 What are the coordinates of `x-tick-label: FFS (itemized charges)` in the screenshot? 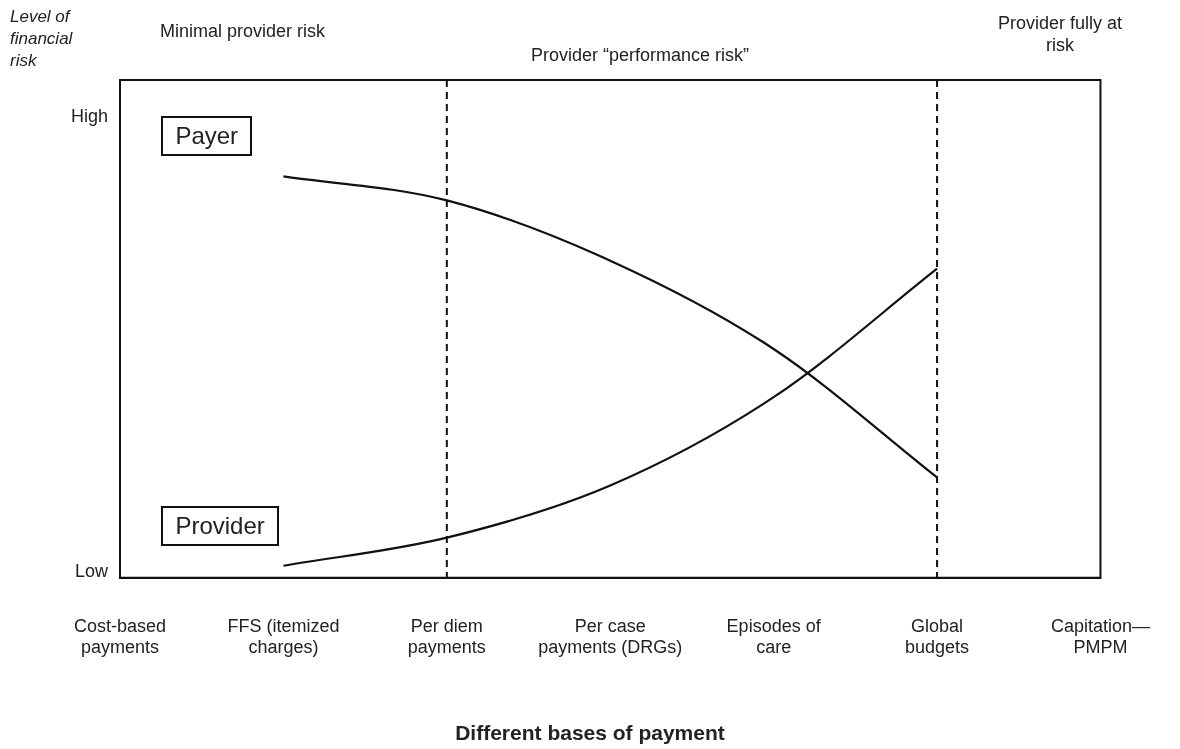 It's located at (283, 636).